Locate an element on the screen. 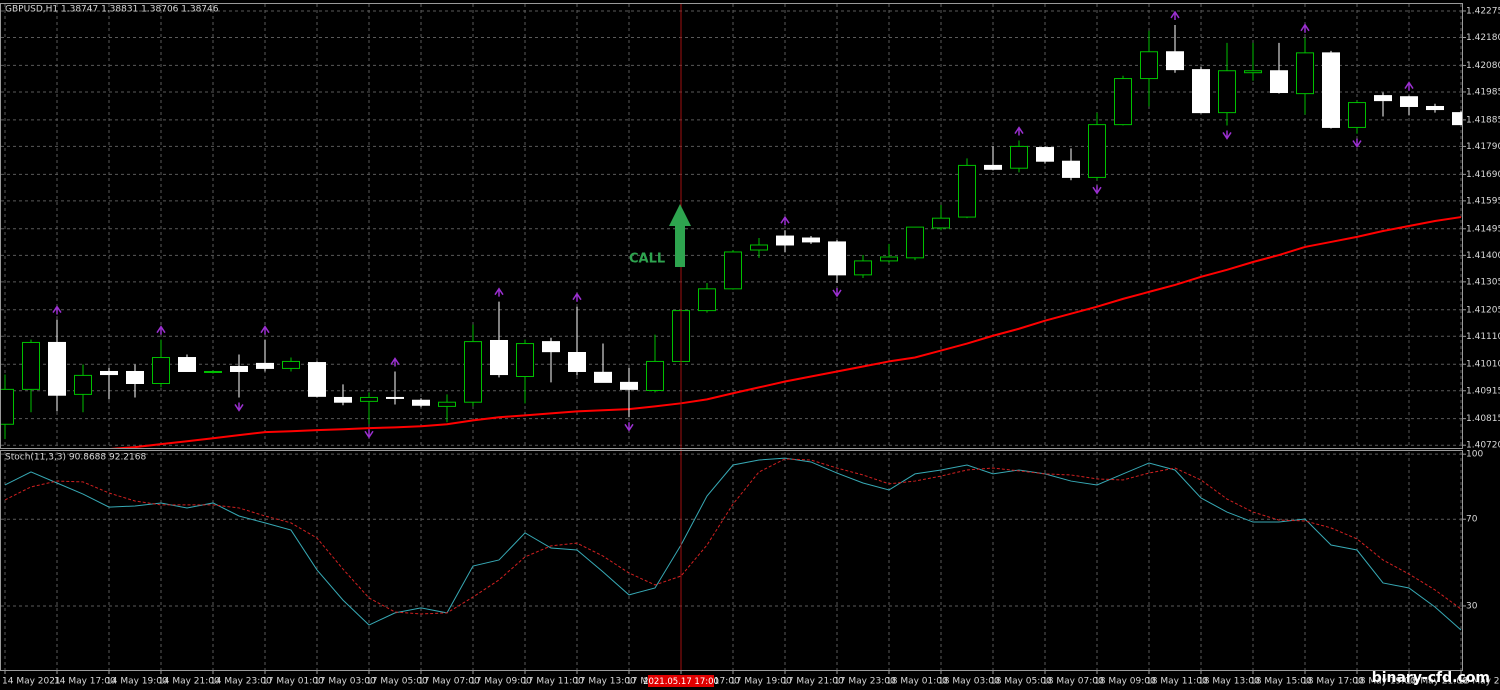 This screenshot has width=1500, height=690. y-tick-label: 1.41400 is located at coordinates (1483, 256).